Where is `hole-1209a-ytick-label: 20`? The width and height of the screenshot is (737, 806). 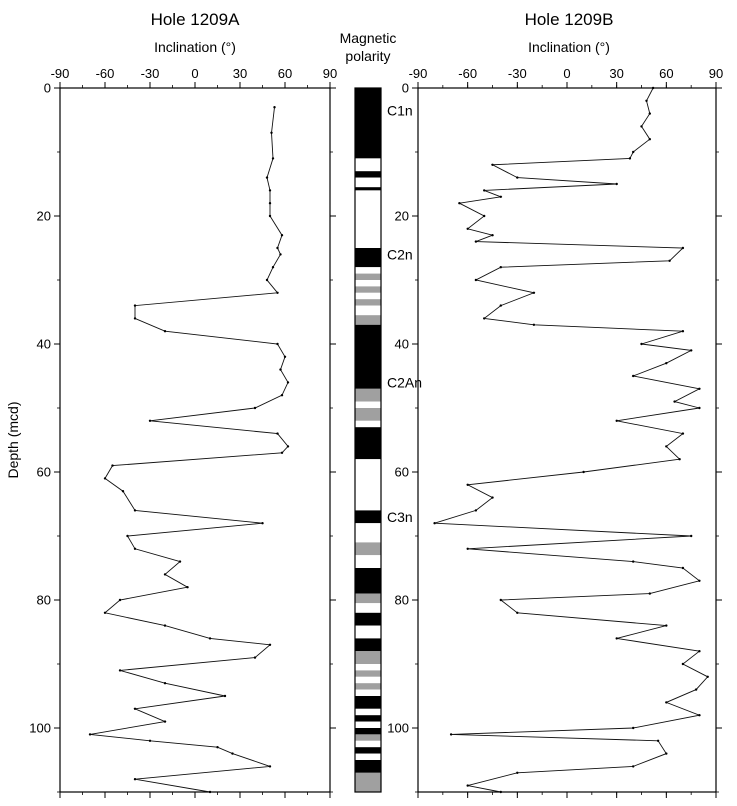 hole-1209a-ytick-label: 20 is located at coordinates (44, 216).